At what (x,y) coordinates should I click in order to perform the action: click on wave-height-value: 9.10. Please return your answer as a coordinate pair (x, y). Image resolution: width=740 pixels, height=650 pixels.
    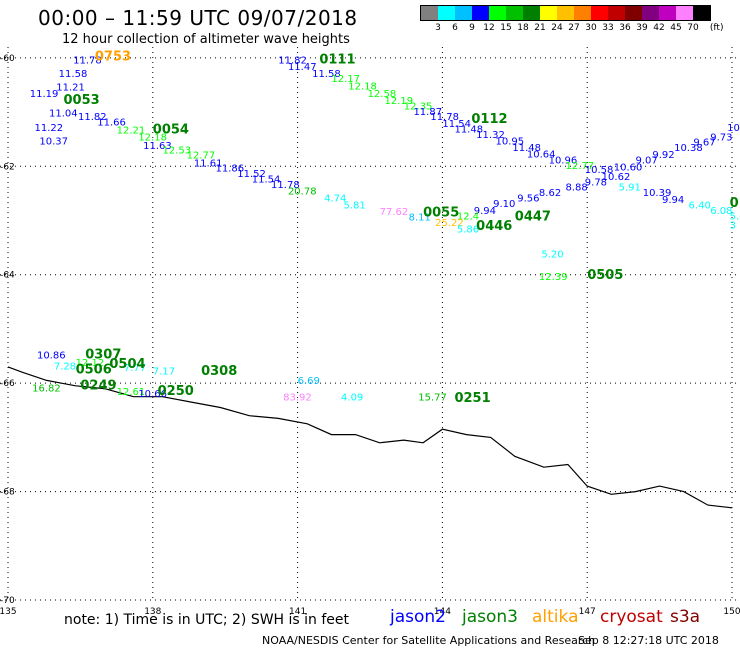
    Looking at the image, I should click on (504, 204).